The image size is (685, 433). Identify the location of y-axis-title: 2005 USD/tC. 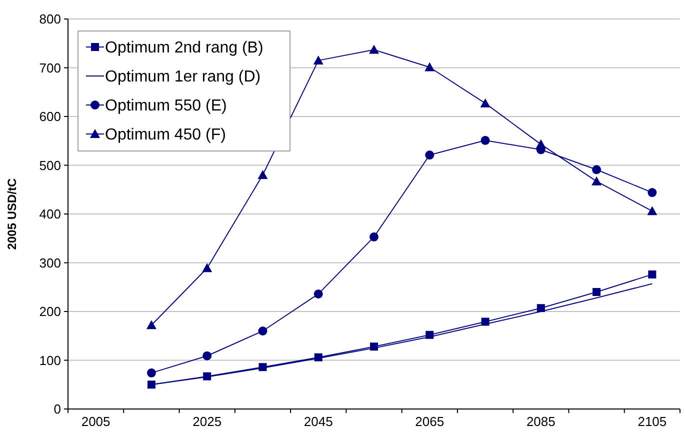
(12, 214).